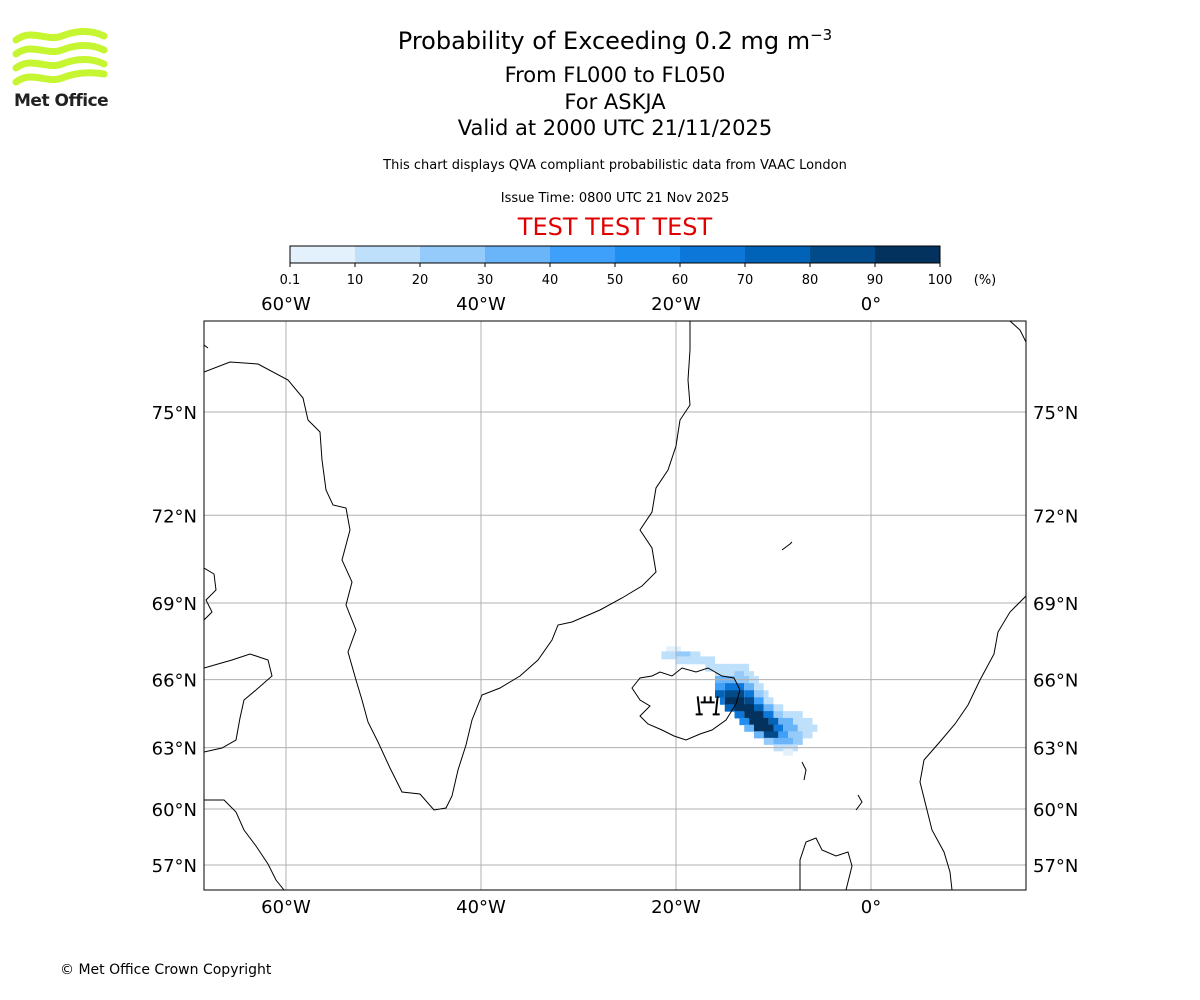 Image resolution: width=1200 pixels, height=1000 pixels. Describe the element at coordinates (290, 280) in the screenshot. I see `colorbar-tick-label: 0.1` at that location.